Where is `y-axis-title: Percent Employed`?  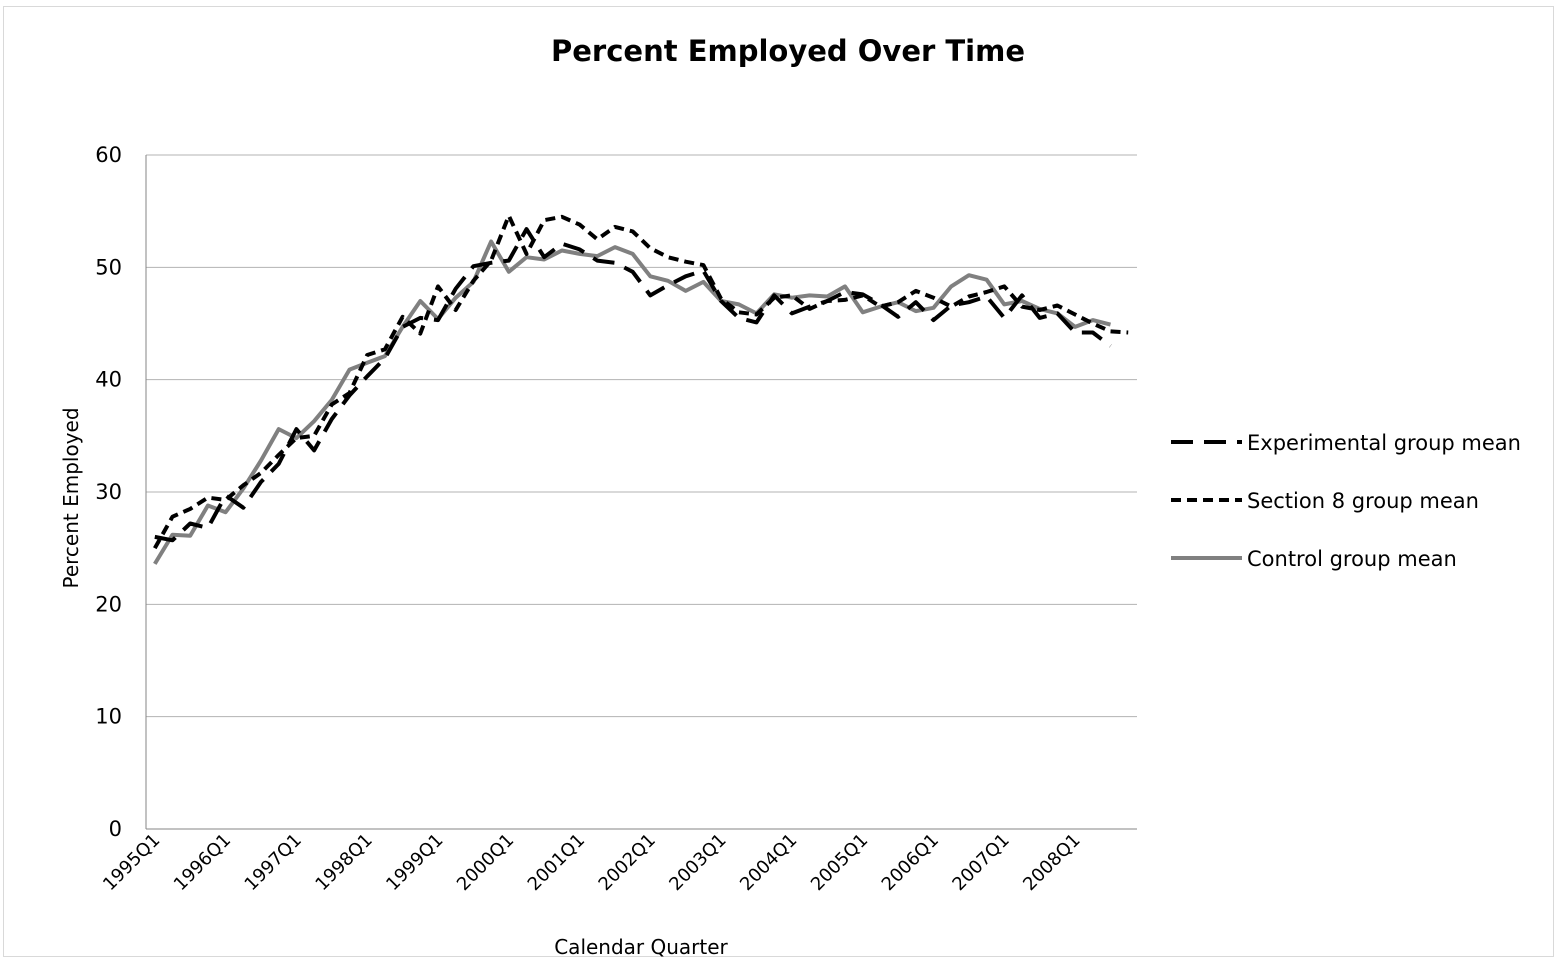 y-axis-title: Percent Employed is located at coordinates (71, 497).